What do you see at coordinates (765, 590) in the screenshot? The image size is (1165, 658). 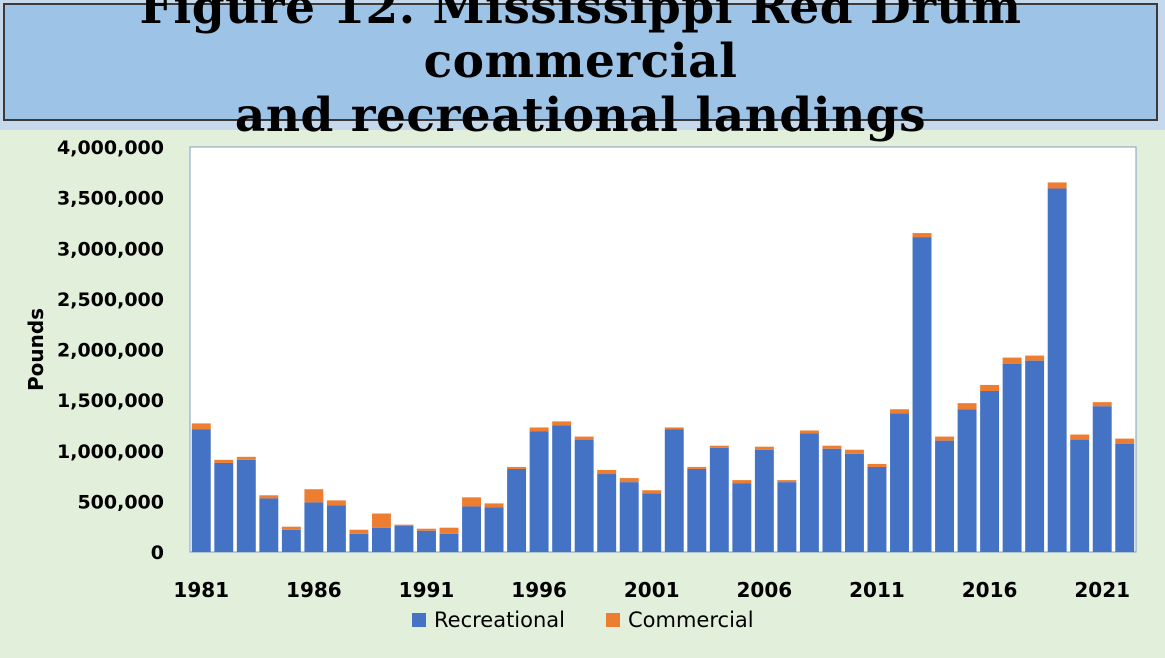 I see `x-tick-label: 2006` at bounding box center [765, 590].